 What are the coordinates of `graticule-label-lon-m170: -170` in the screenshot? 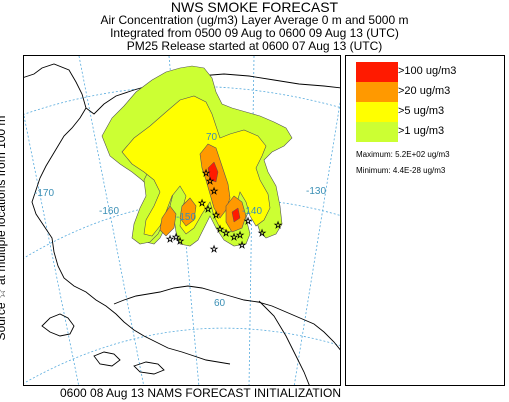 It's located at (44, 193).